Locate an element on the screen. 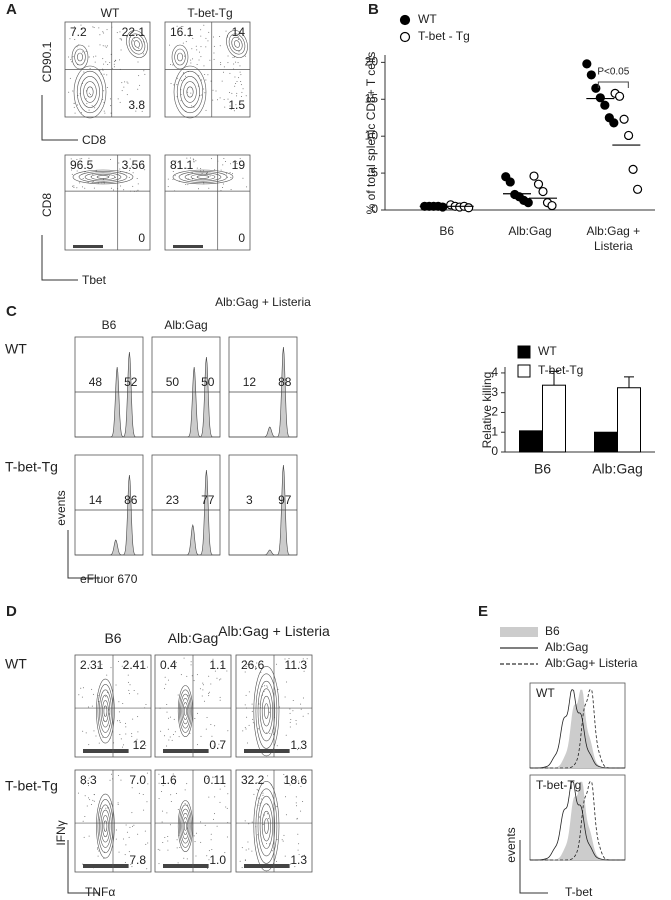 This screenshot has height=900, width=671. legend-label: T-bet-Tg is located at coordinates (560, 370).